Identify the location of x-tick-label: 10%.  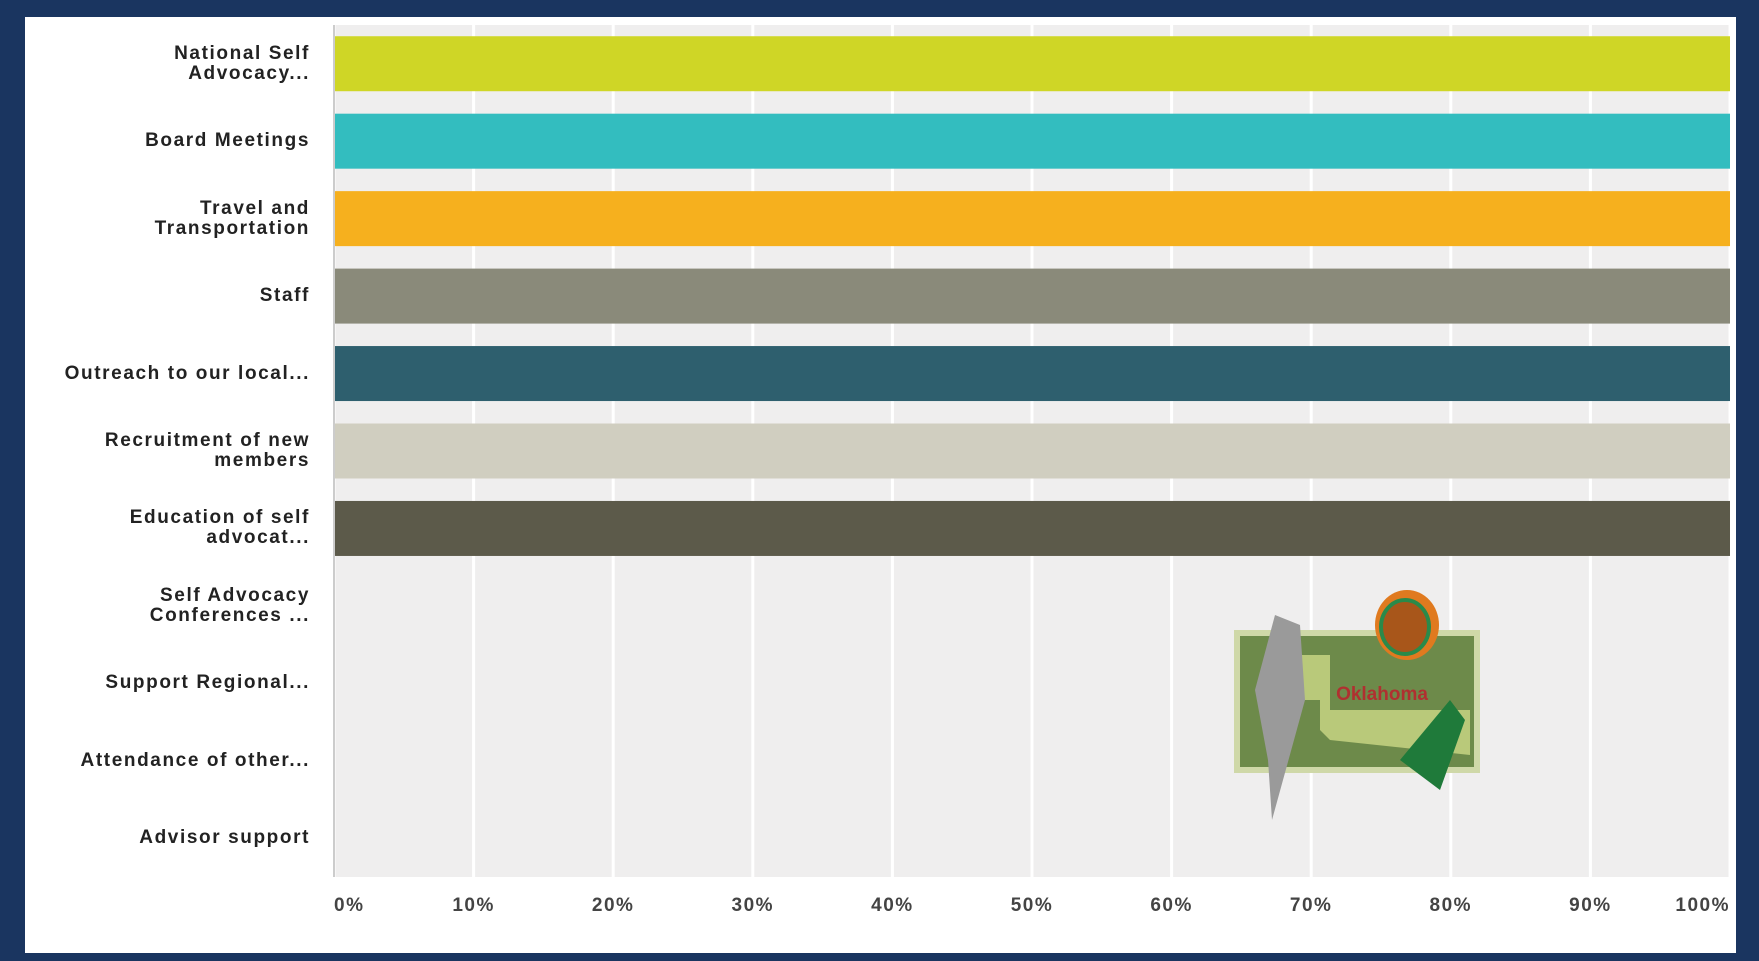
(473, 905).